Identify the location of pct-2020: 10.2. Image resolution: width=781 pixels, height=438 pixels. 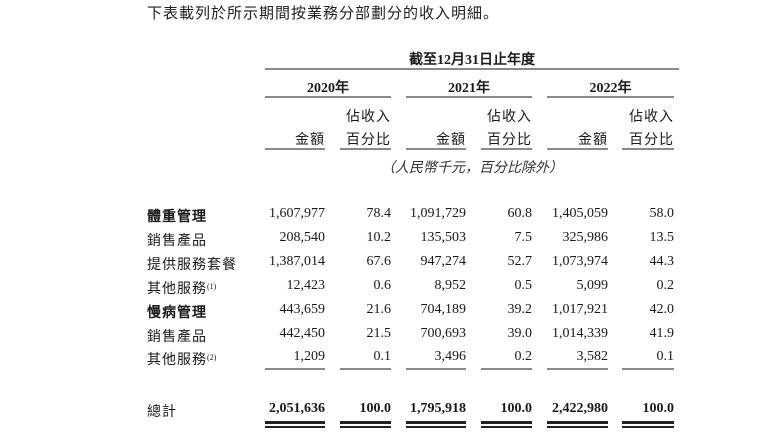
(379, 237).